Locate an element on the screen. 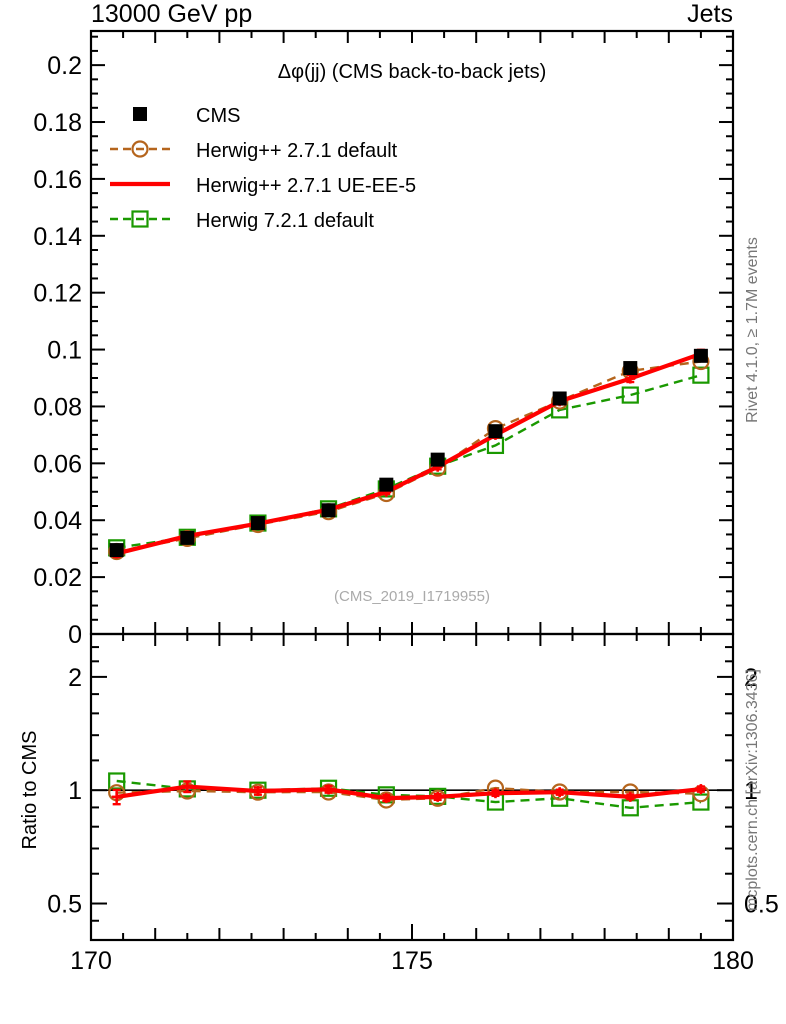 The width and height of the screenshot is (786, 1024). sidebar-rivet-version: Rivet 4.1.0, ≥ 1.7M events is located at coordinates (752, 330).